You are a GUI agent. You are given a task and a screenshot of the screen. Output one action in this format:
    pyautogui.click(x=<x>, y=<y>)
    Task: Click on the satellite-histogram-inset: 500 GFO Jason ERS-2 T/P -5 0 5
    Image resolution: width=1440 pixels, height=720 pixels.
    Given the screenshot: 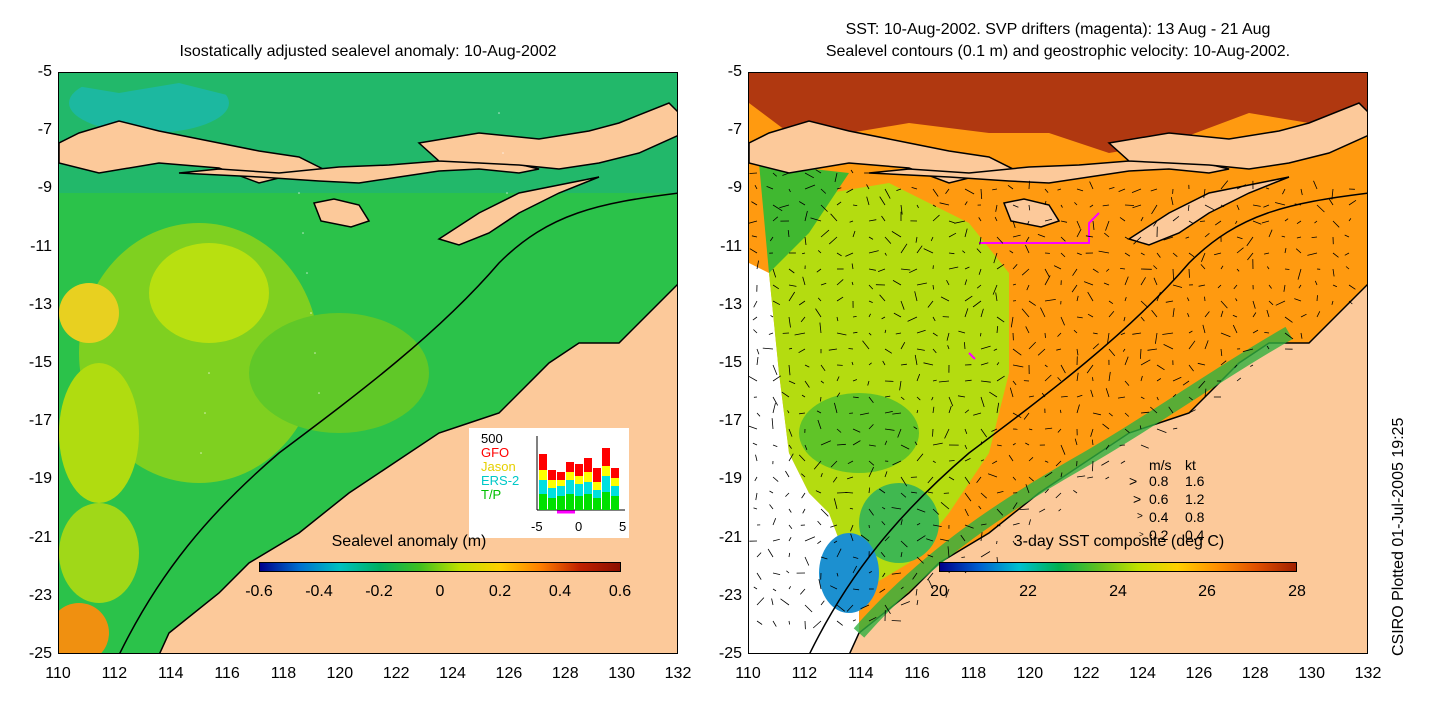 What is the action you would take?
    pyautogui.click(x=549, y=483)
    